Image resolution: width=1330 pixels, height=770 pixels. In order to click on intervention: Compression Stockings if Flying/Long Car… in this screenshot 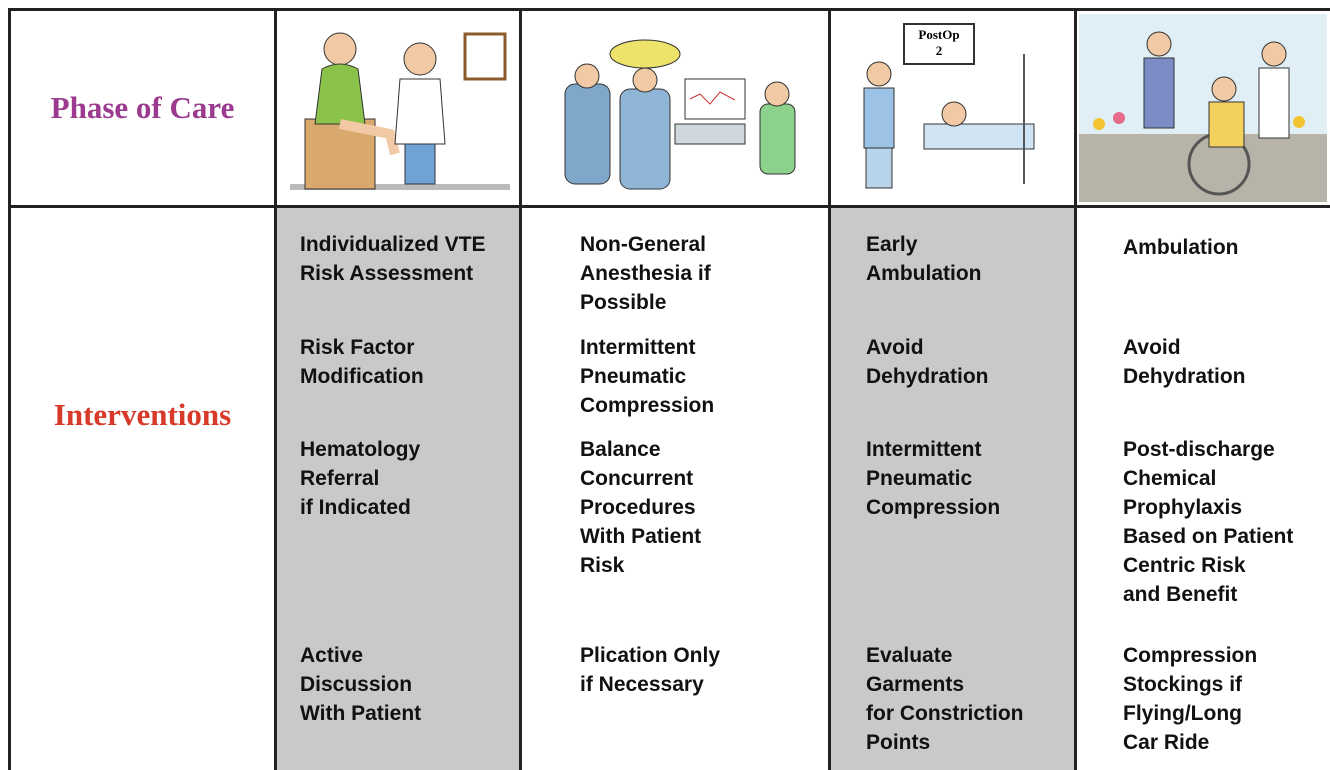, I will do `click(1190, 699)`.